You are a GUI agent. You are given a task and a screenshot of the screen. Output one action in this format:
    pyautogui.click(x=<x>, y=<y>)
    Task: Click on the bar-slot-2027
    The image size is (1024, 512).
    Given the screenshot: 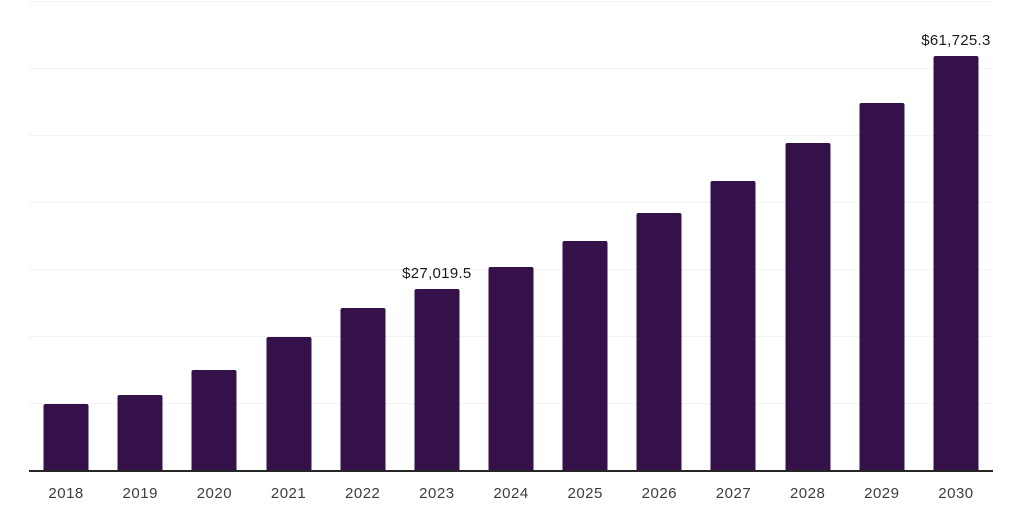 What is the action you would take?
    pyautogui.click(x=733, y=235)
    